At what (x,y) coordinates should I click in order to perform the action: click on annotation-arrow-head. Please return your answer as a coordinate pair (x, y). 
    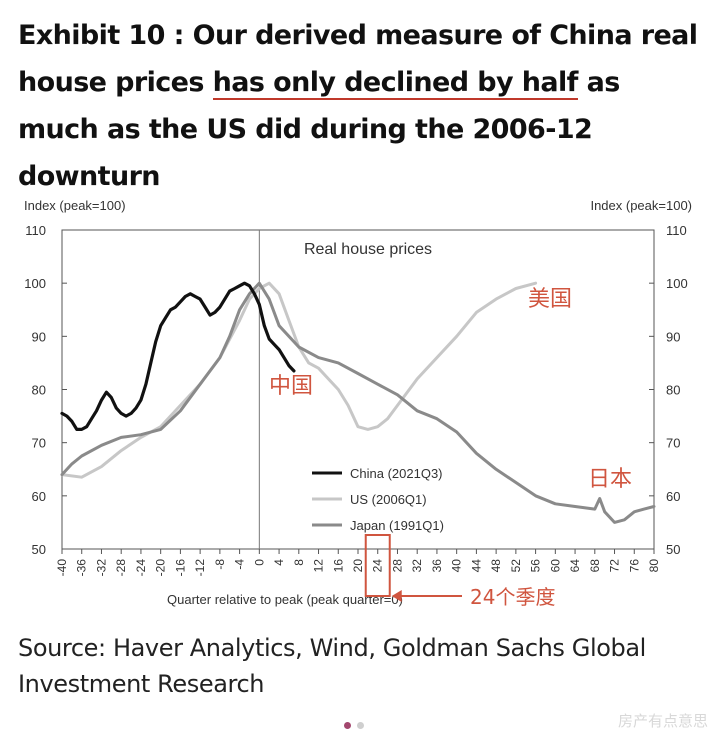
    Looking at the image, I should click on (396, 596).